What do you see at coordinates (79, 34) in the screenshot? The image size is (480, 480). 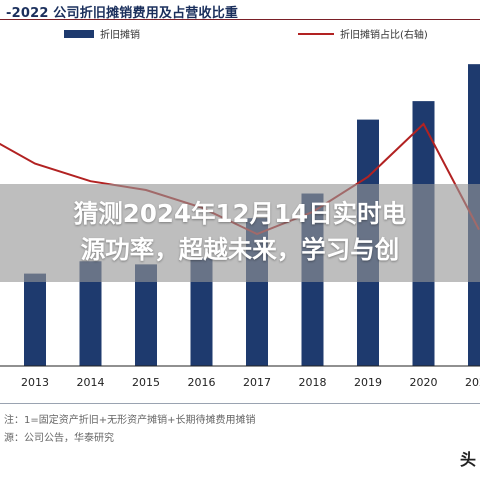 I see `legend-bar-swatch` at bounding box center [79, 34].